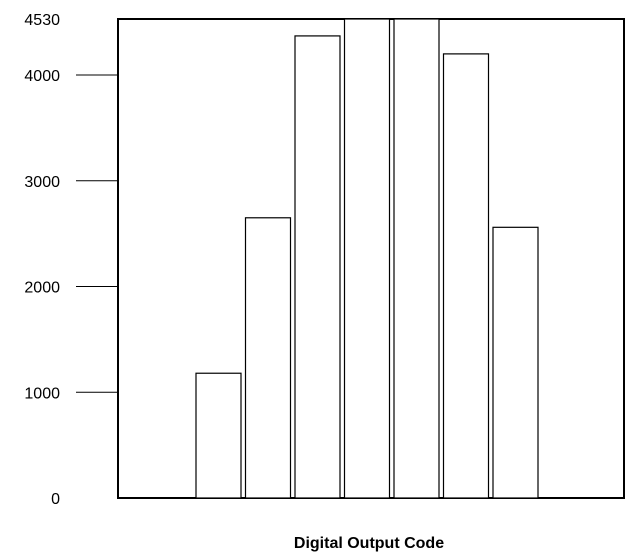 The image size is (636, 554). Describe the element at coordinates (42, 393) in the screenshot. I see `y-tick-label: 1000` at that location.